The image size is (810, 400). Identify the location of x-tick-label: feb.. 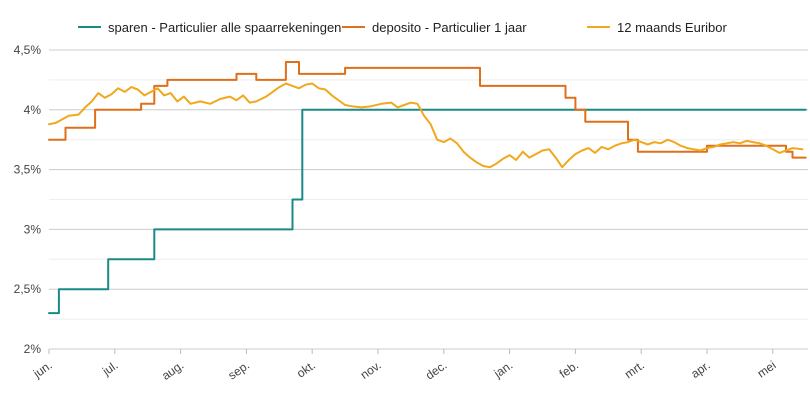
(569, 369).